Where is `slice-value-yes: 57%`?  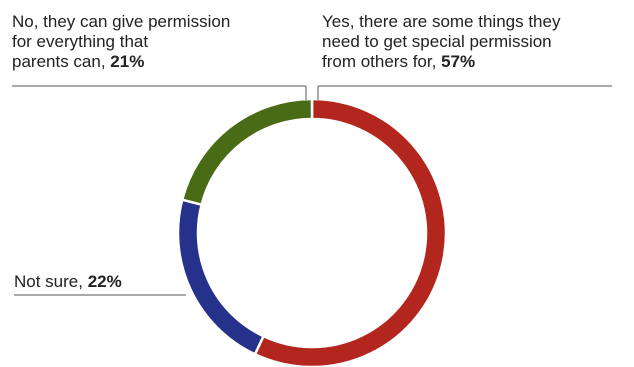
slice-value-yes: 57% is located at coordinates (458, 61).